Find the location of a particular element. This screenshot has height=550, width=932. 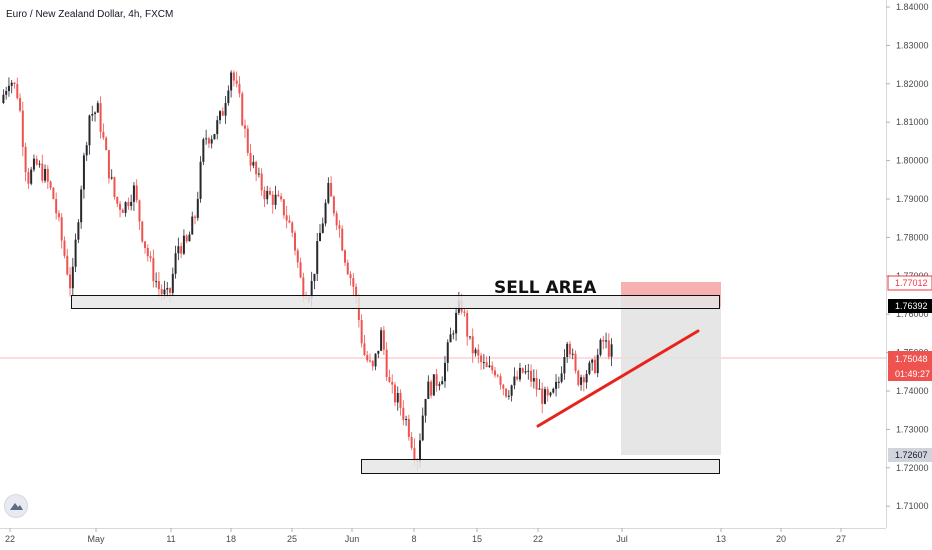

time-axis: 22 May 11 18 25 Jun 8 15 22 Jul 13 20 27 is located at coordinates (425, 536).